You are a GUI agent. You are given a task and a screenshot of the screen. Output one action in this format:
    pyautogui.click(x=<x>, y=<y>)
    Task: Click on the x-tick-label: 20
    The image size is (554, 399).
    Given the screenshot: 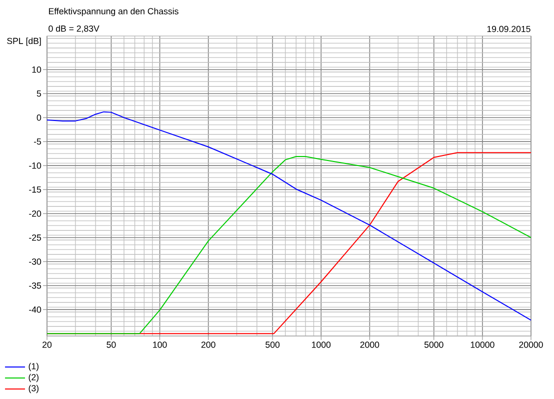 What is the action you would take?
    pyautogui.click(x=47, y=345)
    